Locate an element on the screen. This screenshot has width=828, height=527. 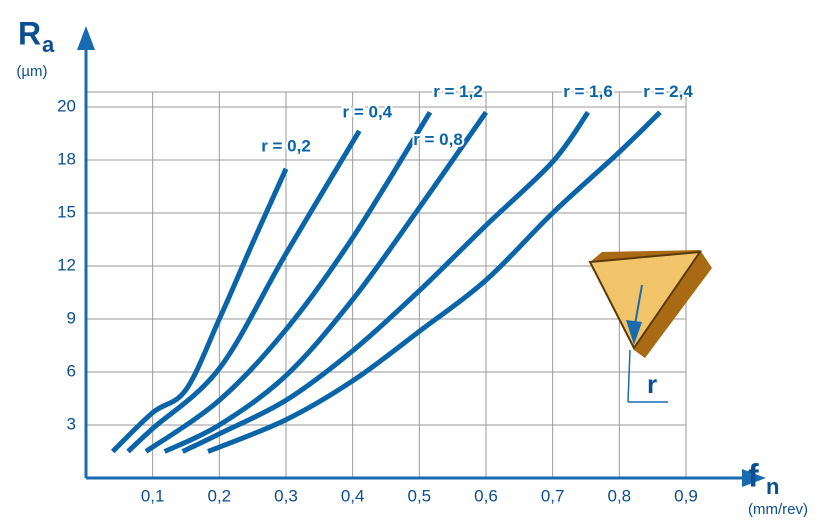
series-label: r = 1,2 is located at coordinates (458, 91).